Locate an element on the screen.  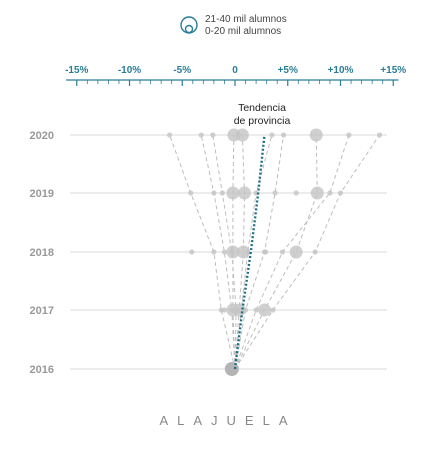
province-trend is located at coordinates (249, 252).